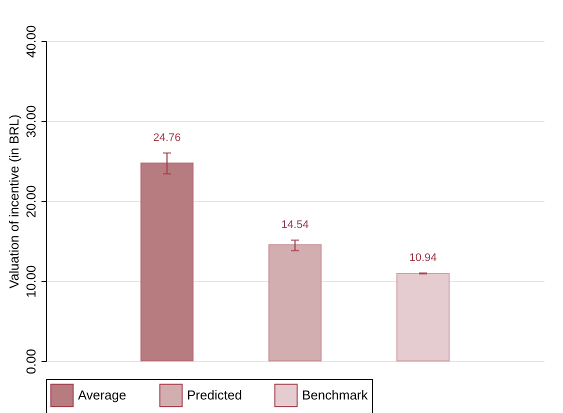 The image size is (563, 413). Describe the element at coordinates (31, 41) in the screenshot. I see `y-tick-label: 40.00` at that location.